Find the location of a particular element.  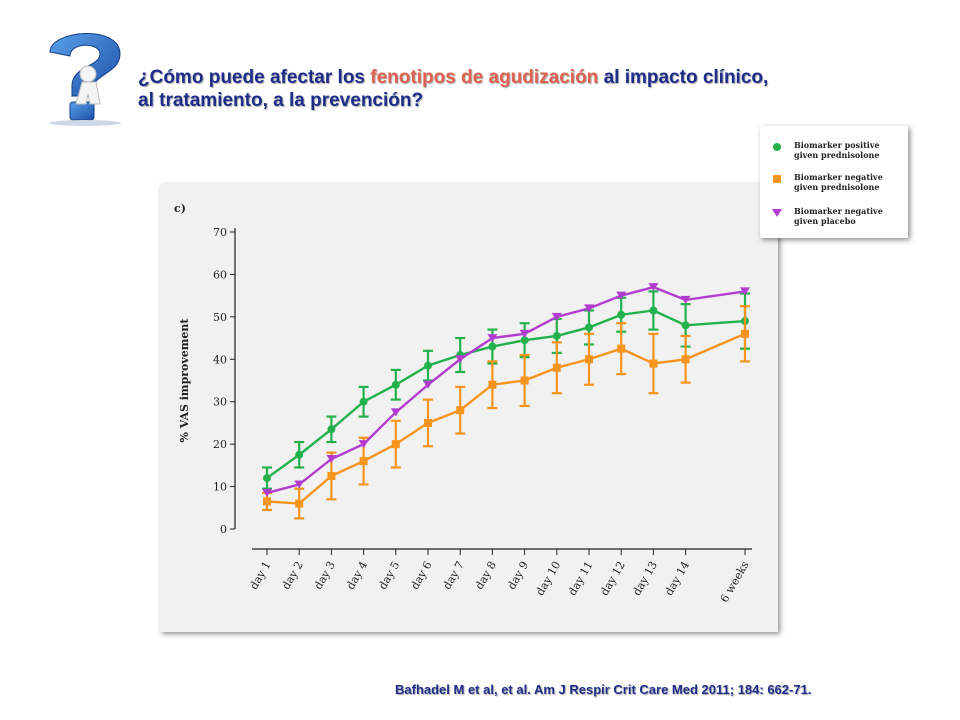

y-tick-label: 10 is located at coordinates (220, 487).